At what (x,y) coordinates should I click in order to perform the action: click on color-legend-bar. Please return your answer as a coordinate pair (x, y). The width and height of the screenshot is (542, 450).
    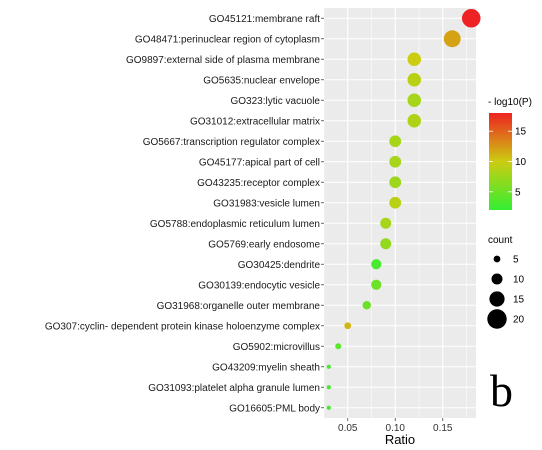
    Looking at the image, I should click on (500, 161).